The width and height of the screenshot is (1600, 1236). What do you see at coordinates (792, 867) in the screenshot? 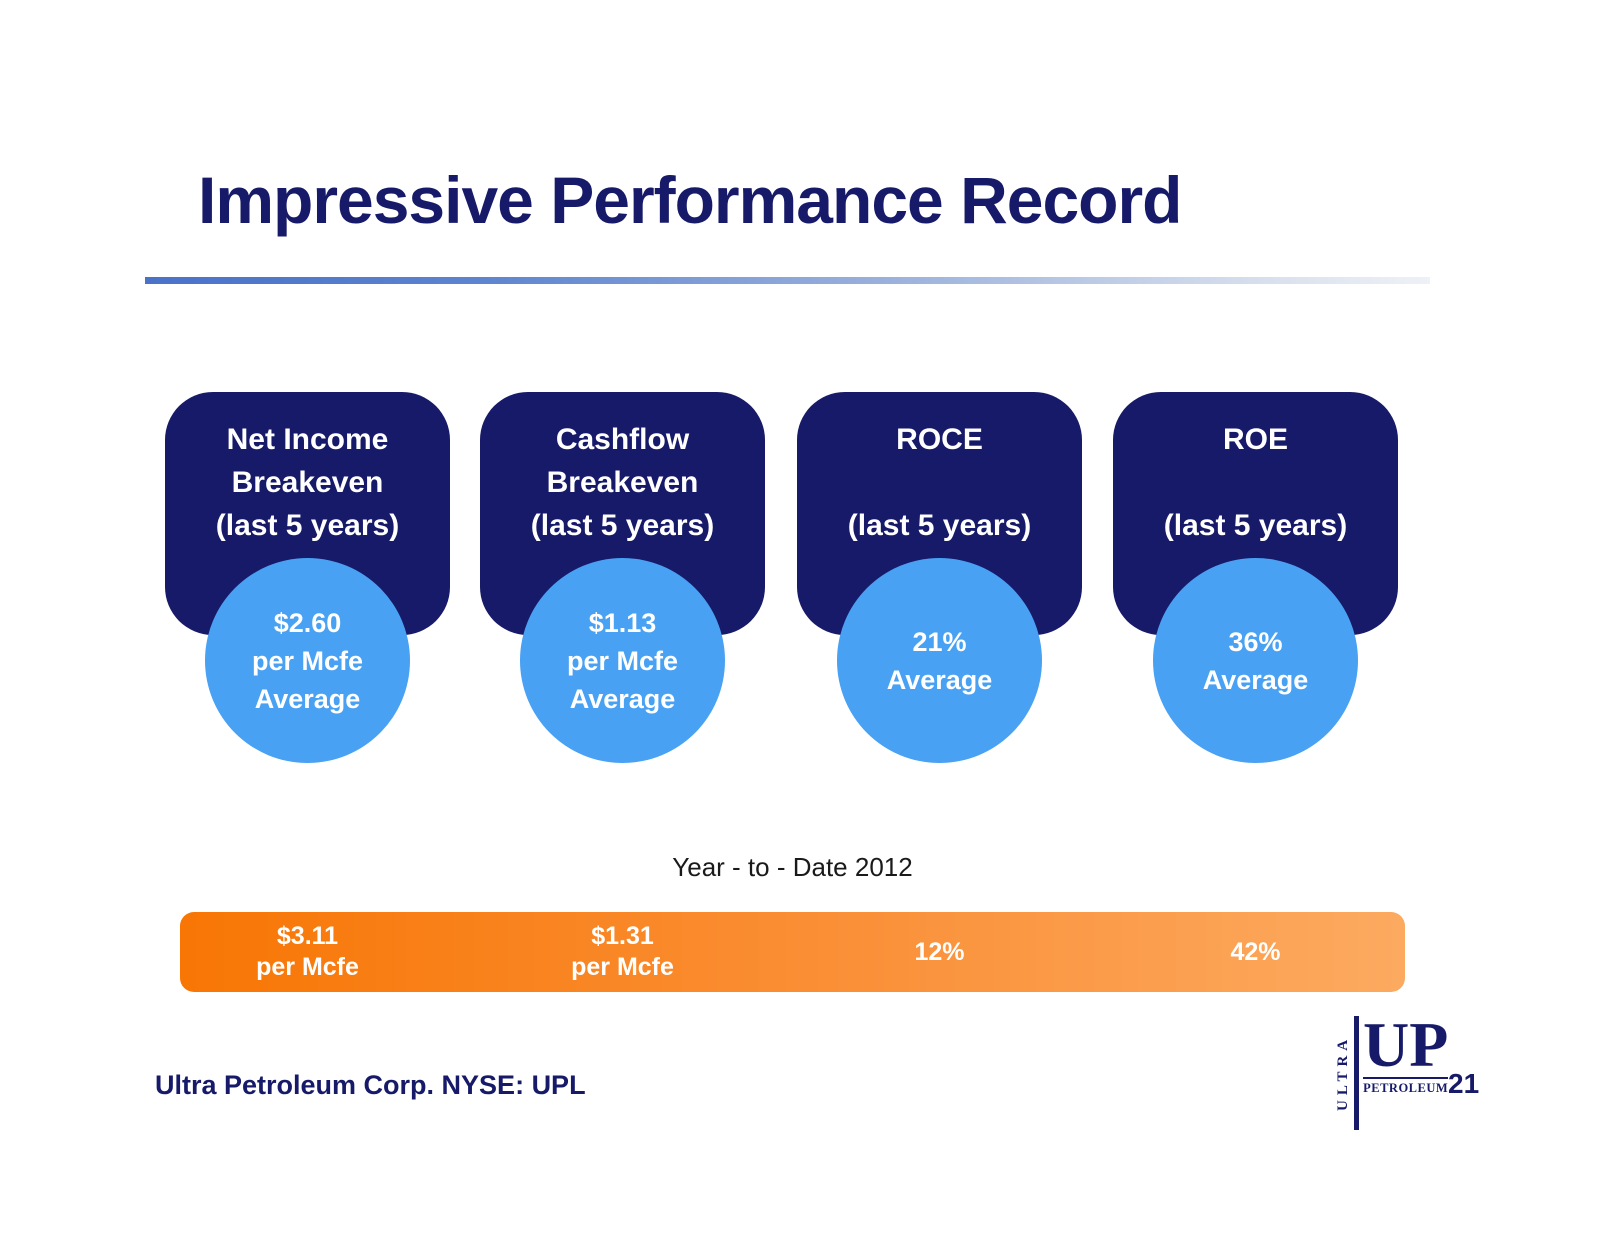
I see `ytd-label: Year - to - Date 2012` at bounding box center [792, 867].